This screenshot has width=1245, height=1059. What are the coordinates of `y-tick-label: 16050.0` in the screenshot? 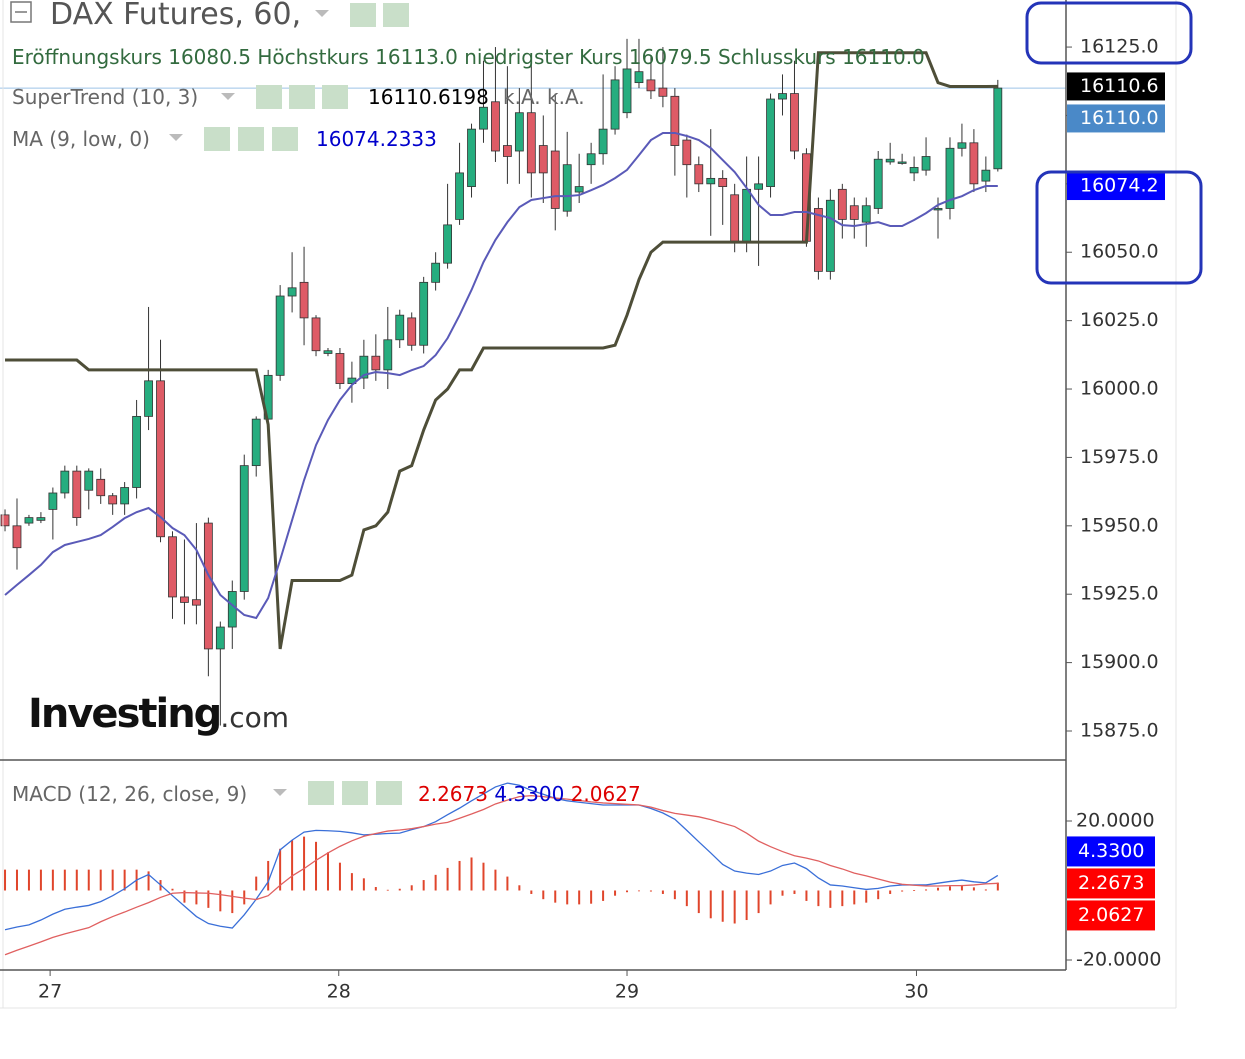 It's located at (1119, 252).